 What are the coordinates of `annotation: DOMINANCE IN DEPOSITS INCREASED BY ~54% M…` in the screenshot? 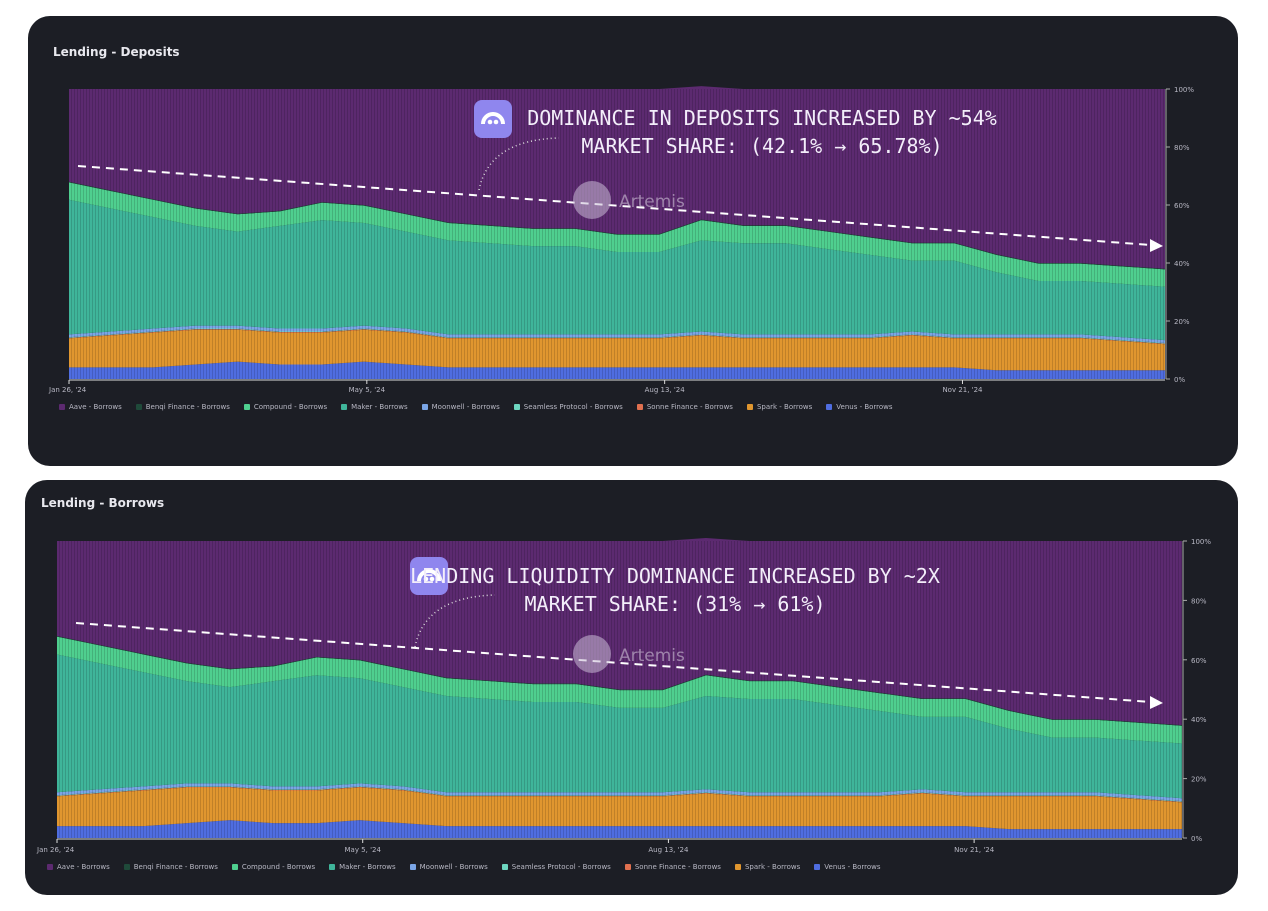 It's located at (762, 132).